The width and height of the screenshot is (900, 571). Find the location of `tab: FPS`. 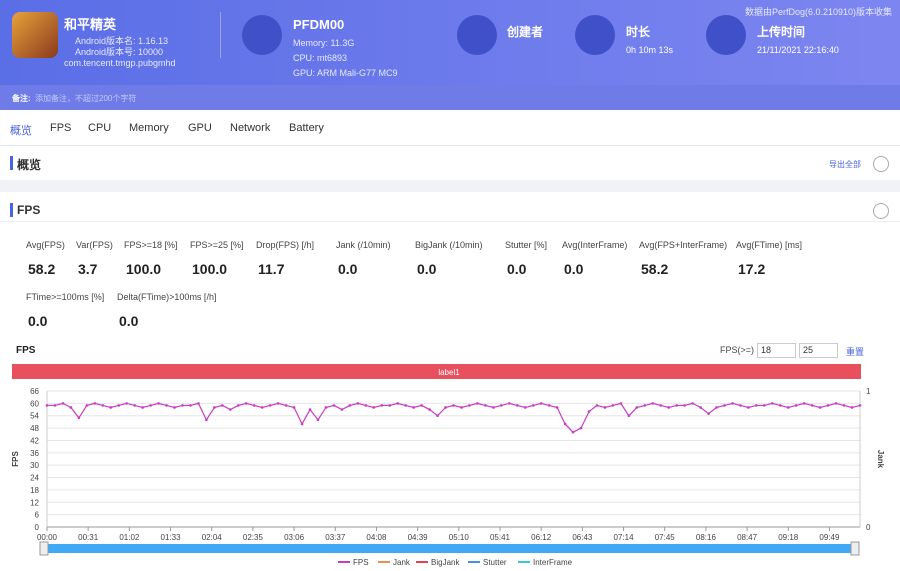

tab: FPS is located at coordinates (61, 128).